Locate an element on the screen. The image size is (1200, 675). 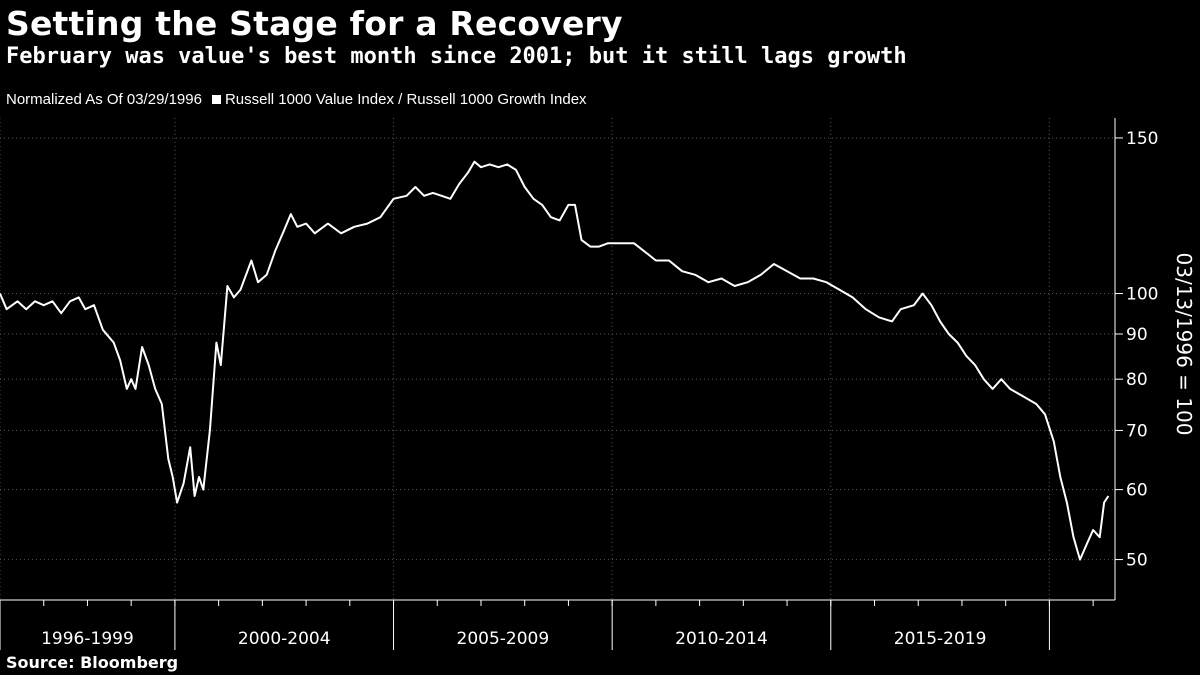
x-group-label: 2015-2019 is located at coordinates (940, 639).